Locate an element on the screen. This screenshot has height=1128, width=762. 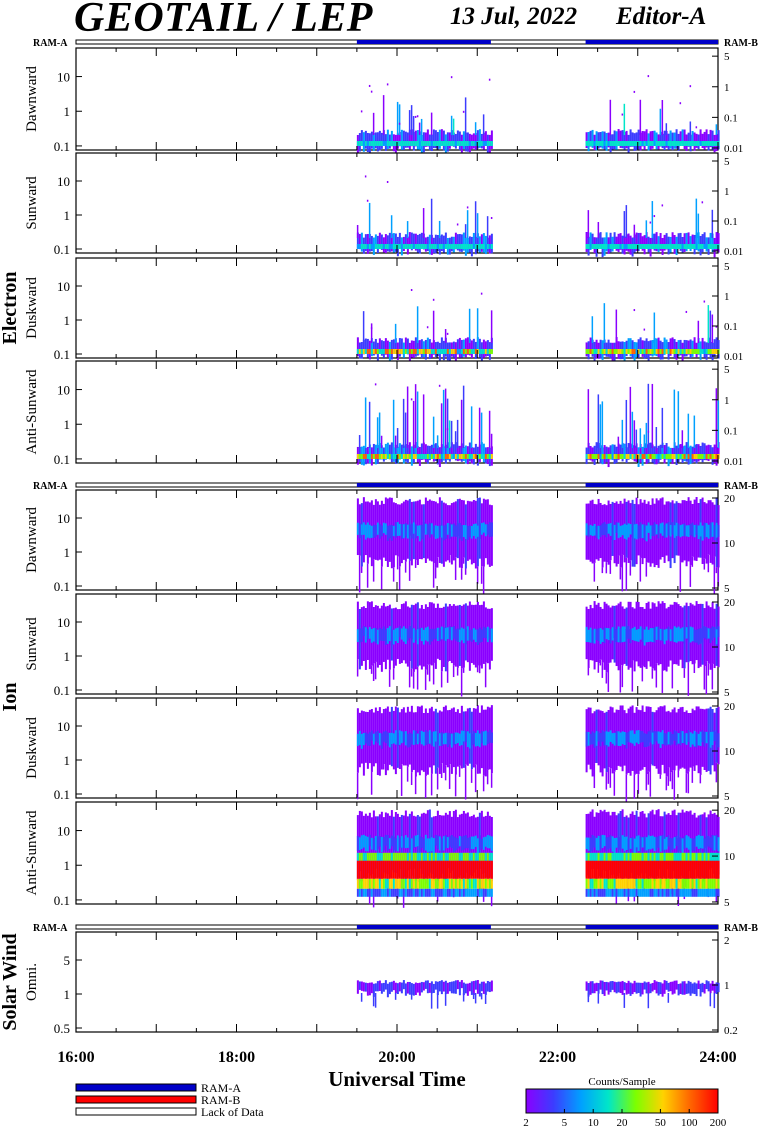
colorbar-tick-label: 5 is located at coordinates (565, 1122).